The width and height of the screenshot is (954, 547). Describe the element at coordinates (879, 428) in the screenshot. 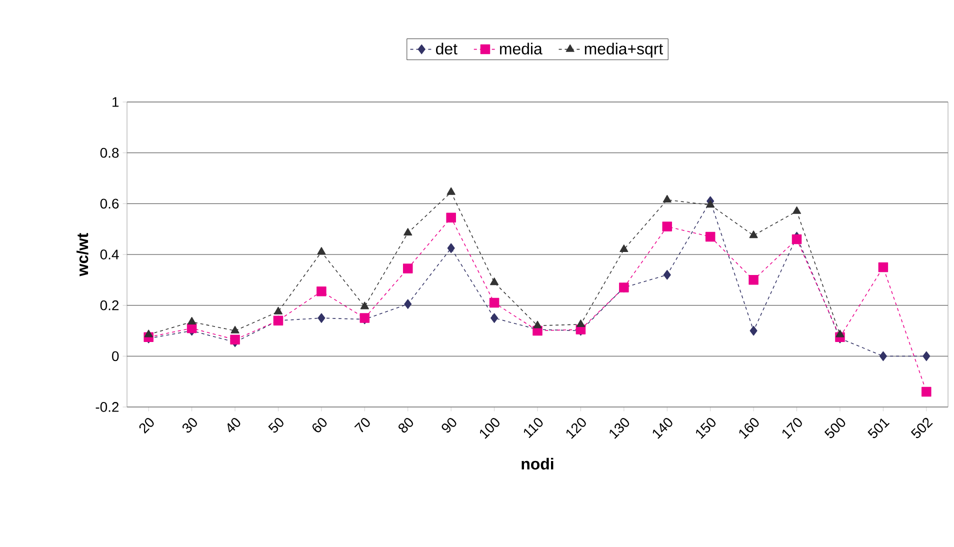

I see `x-tick-label: 501` at that location.